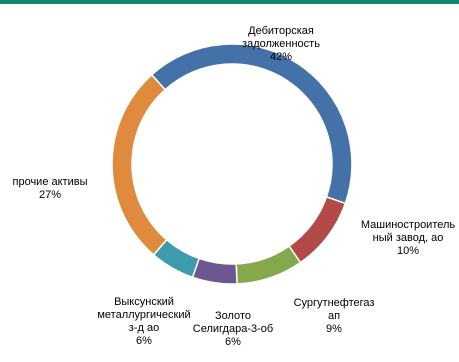  I want to click on slice-name: Золото Селигдара-3-об, so click(233, 322).